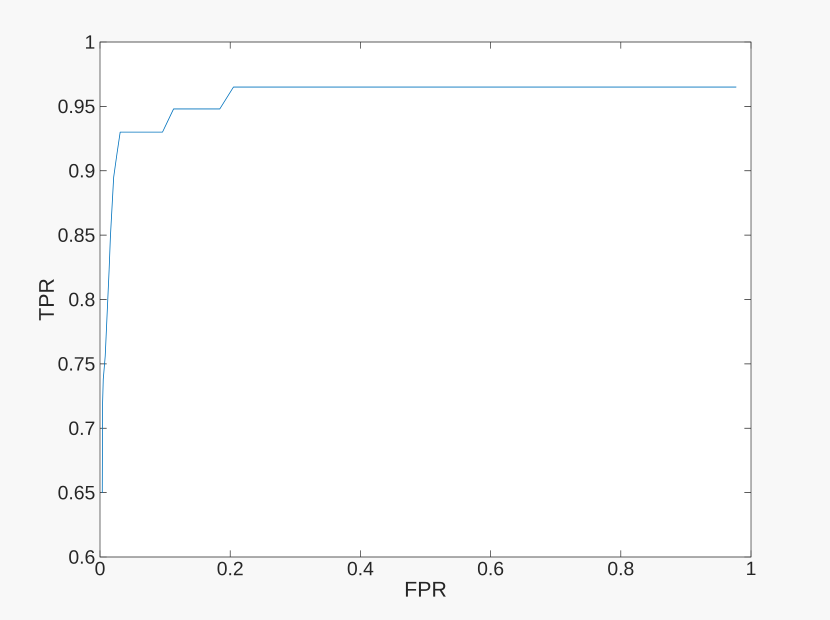  What do you see at coordinates (621, 569) in the screenshot?
I see `x-tick-label: 0.8` at bounding box center [621, 569].